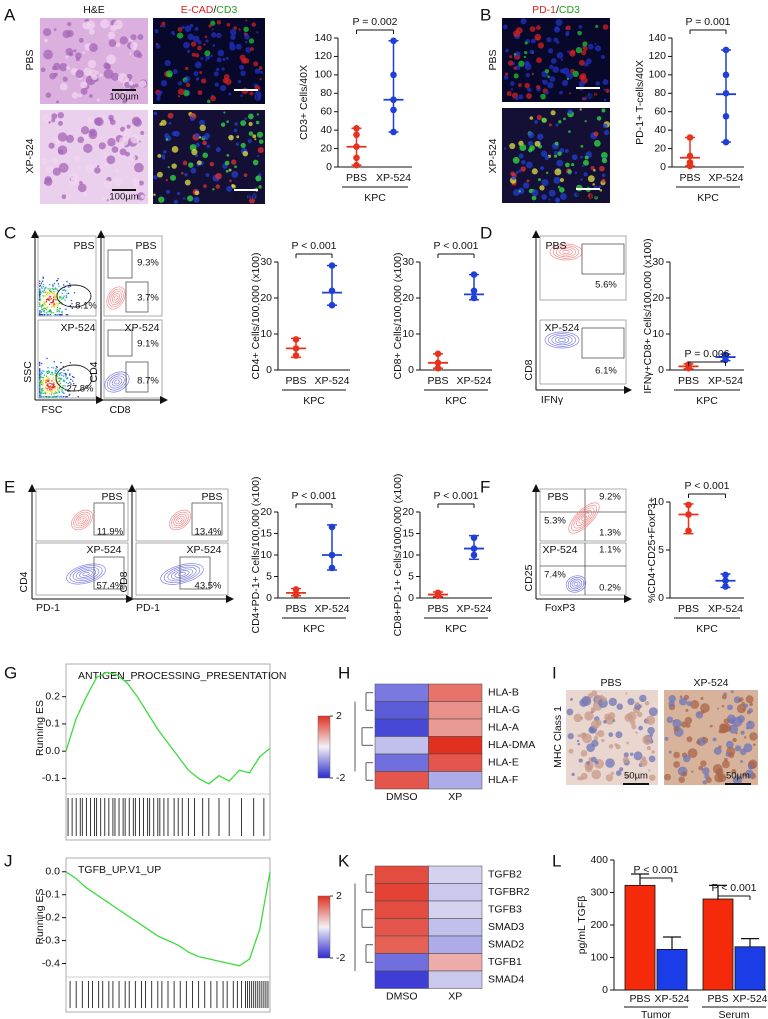  Describe the element at coordinates (505, 910) in the screenshot. I see `row-label: TGFB3` at that location.